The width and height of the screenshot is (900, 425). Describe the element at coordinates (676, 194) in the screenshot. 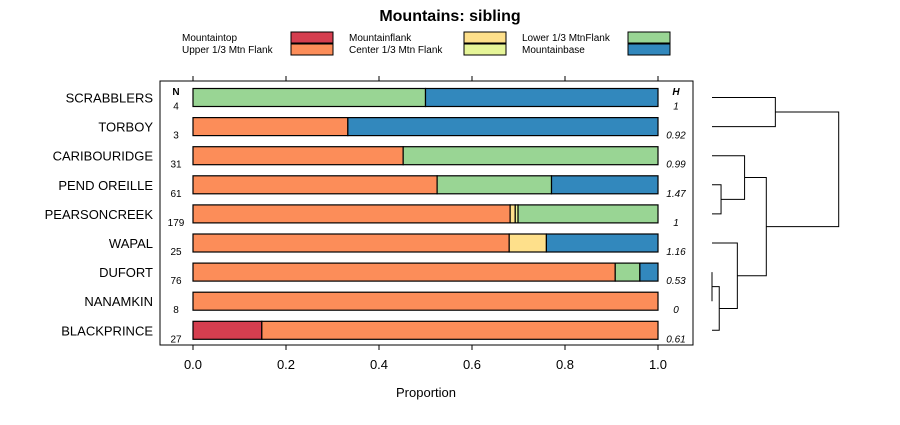

I see `h-value: 1.47` at that location.